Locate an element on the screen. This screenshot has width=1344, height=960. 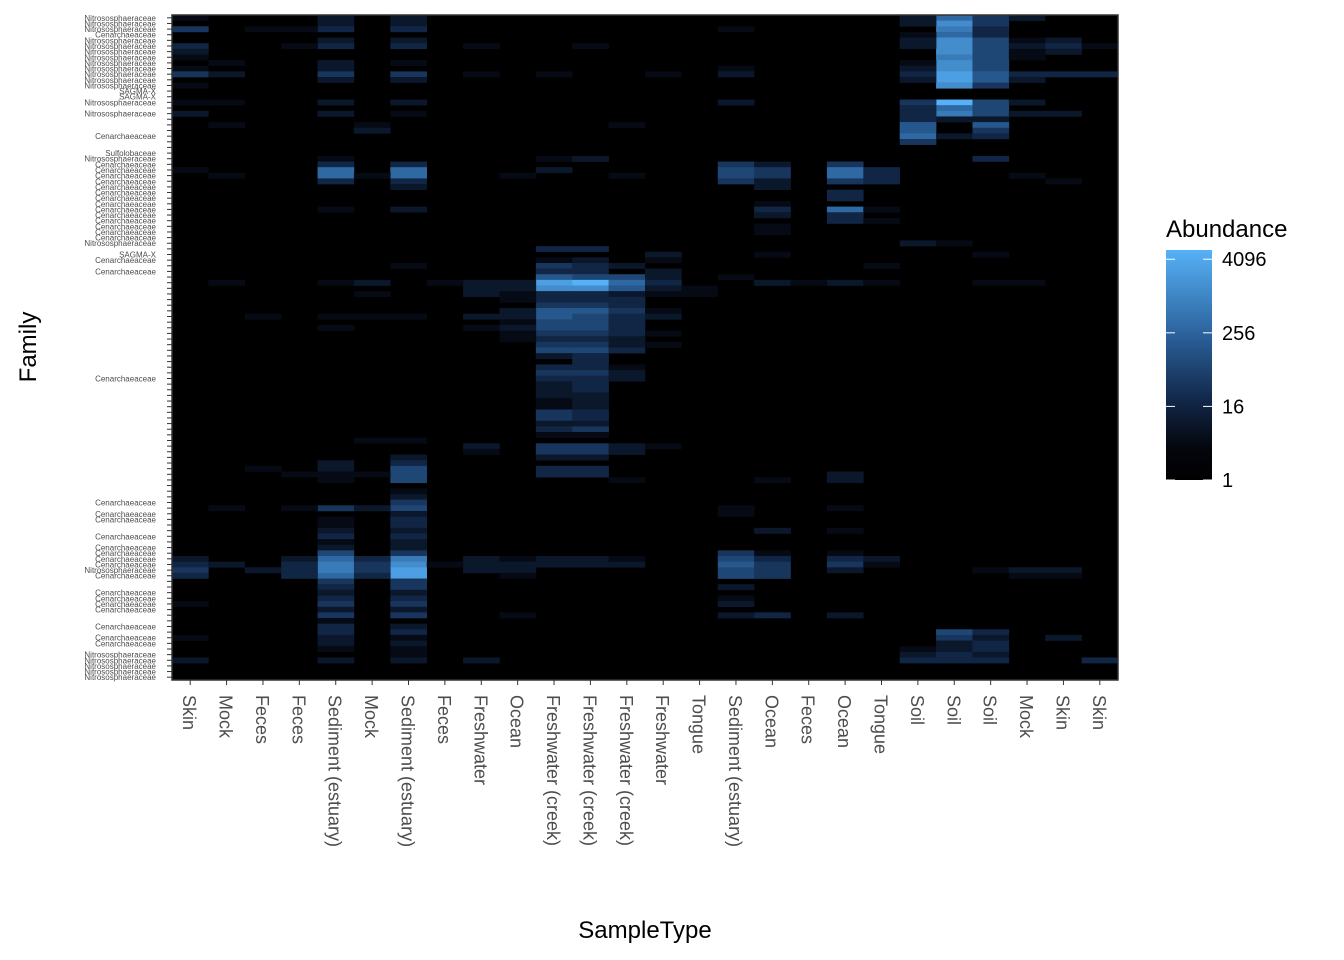
x-axis-tick-label: Ocean is located at coordinates (844, 721).